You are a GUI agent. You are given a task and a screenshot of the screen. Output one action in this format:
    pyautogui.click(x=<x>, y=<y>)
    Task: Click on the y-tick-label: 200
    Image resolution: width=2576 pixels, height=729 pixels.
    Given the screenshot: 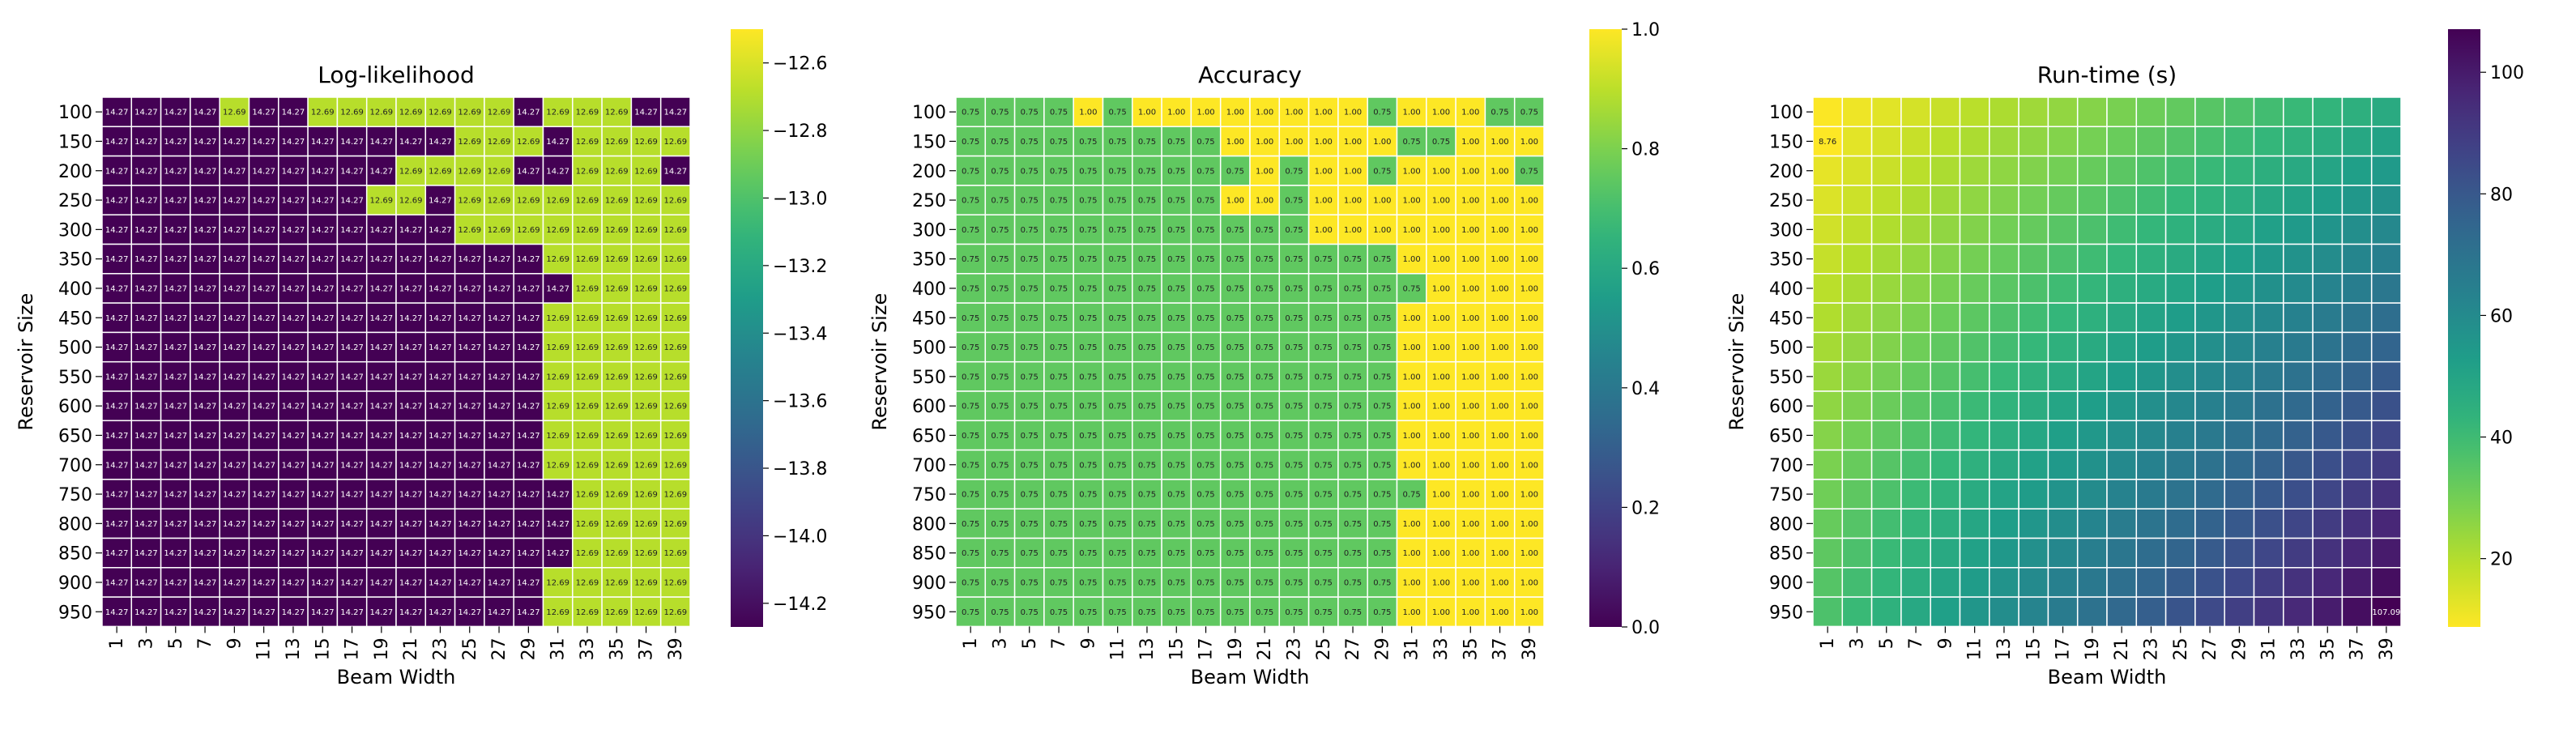 What is the action you would take?
    pyautogui.click(x=75, y=172)
    